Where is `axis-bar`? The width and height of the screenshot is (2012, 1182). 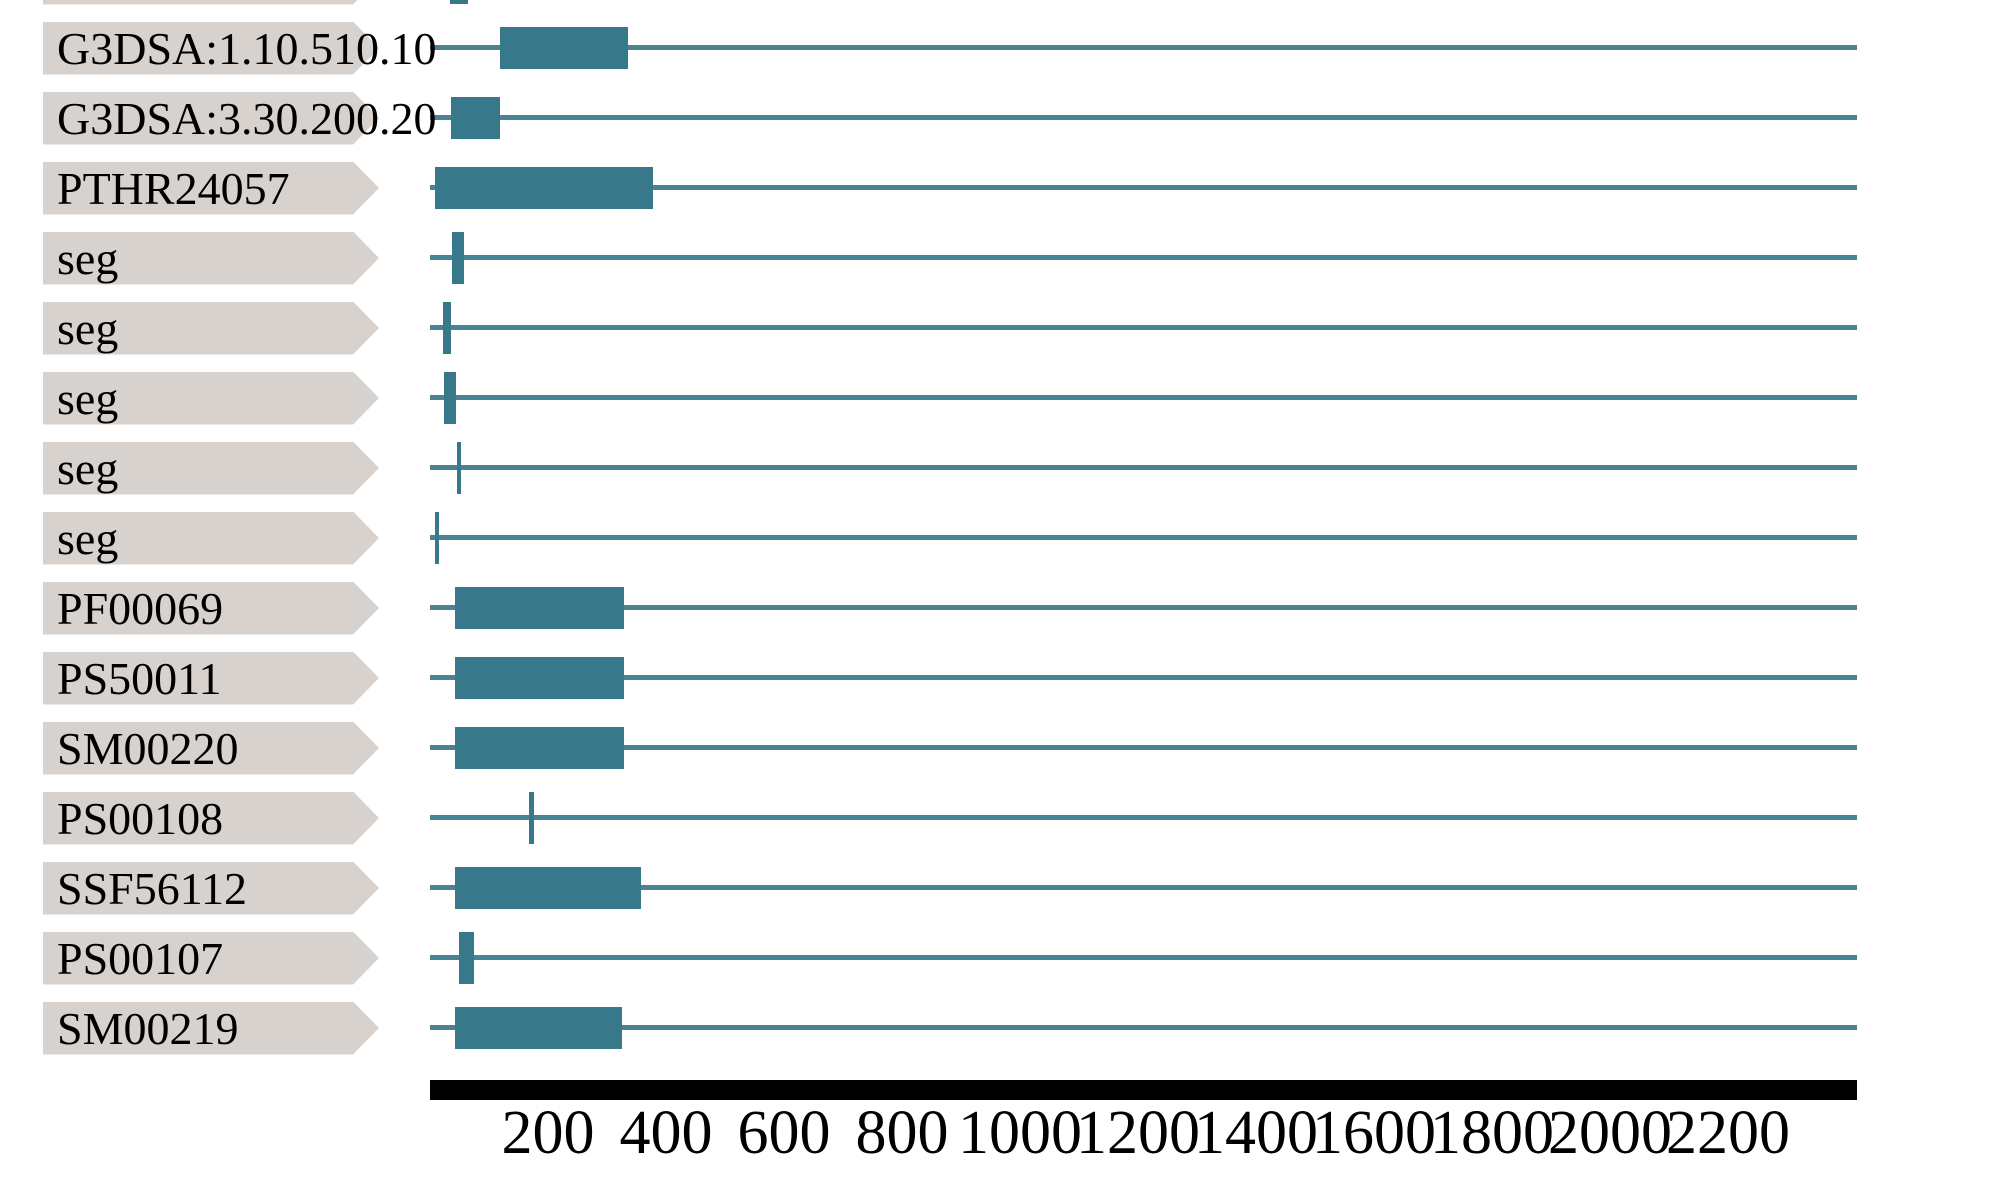 axis-bar is located at coordinates (1143, 1090).